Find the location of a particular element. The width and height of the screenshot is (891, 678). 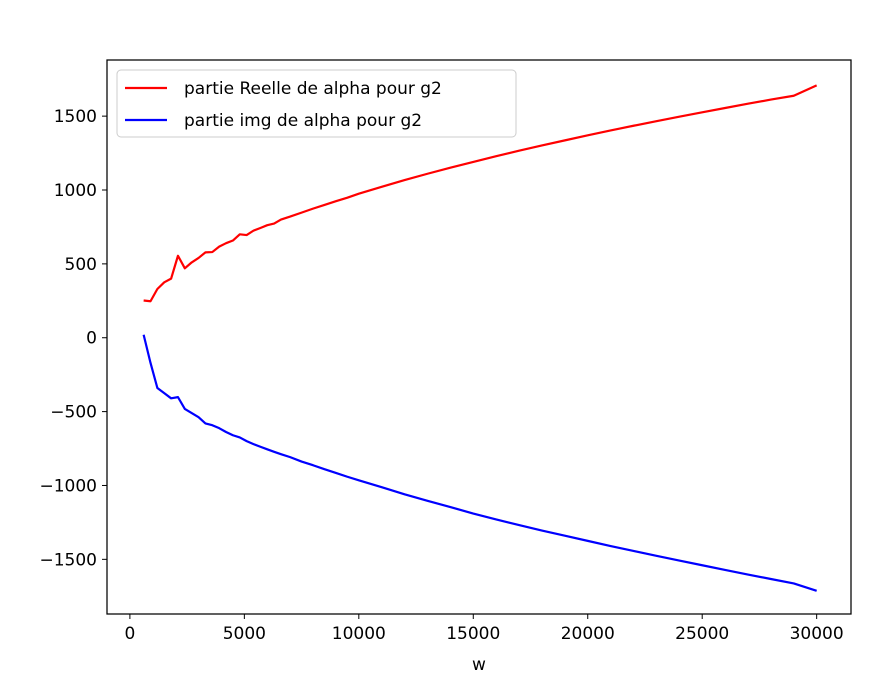

y-tick-label: −1500 is located at coordinates (68, 560).